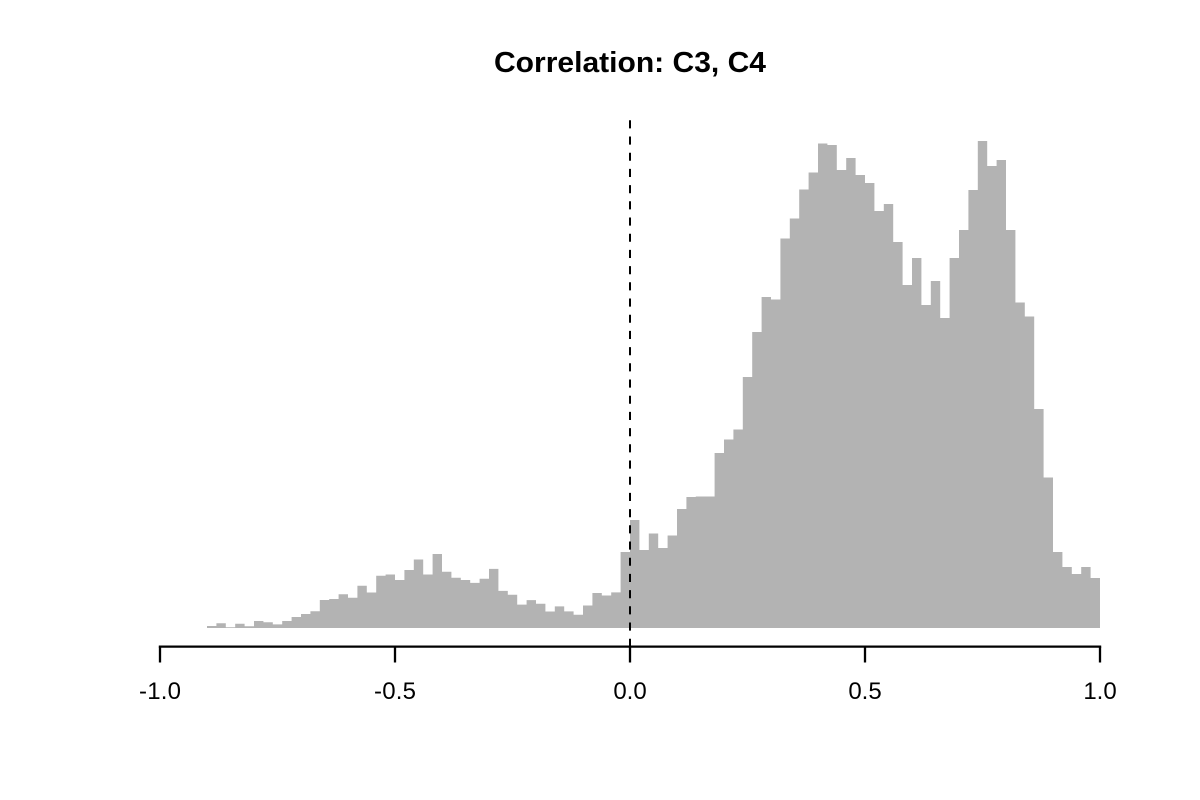  I want to click on svg-text: 0.0, so click(629, 691).